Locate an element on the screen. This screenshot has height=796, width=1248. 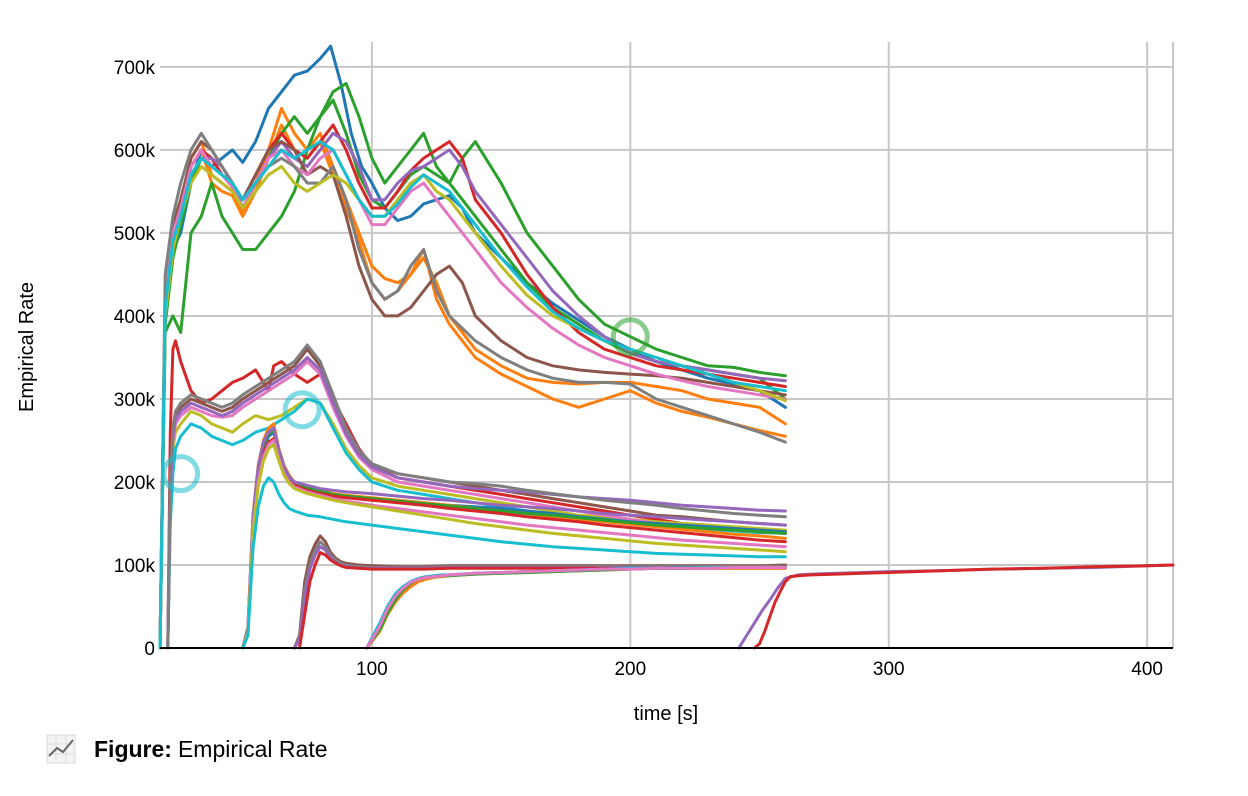
line-chart-icon is located at coordinates (61, 749).